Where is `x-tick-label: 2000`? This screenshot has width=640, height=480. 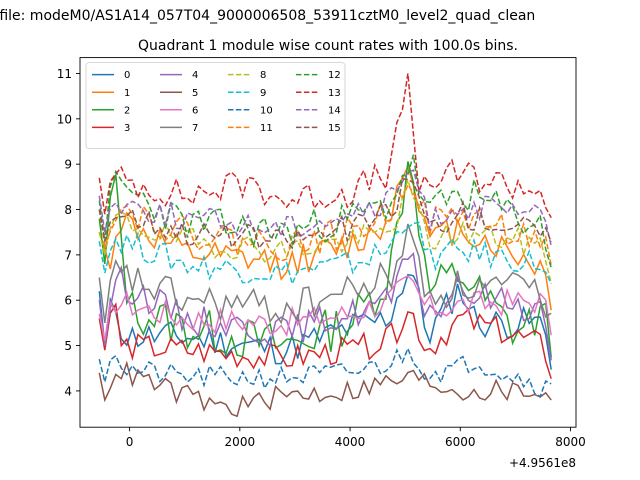
x-tick-label: 2000 is located at coordinates (240, 442).